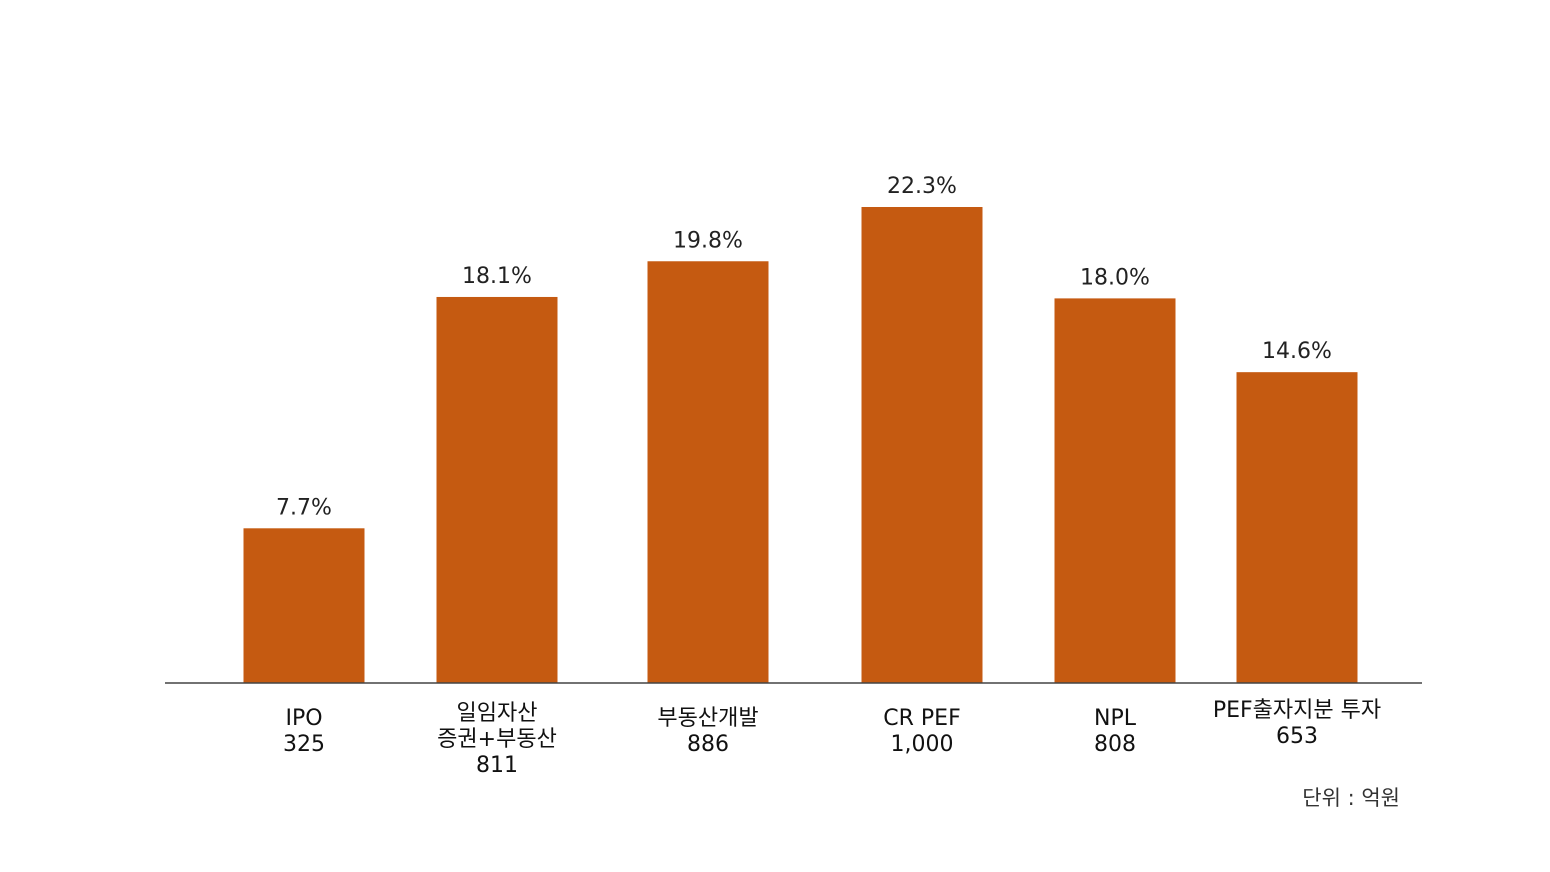 The width and height of the screenshot is (1550, 872). Describe the element at coordinates (1297, 351) in the screenshot. I see `percent-label-5: 14.6%` at that location.